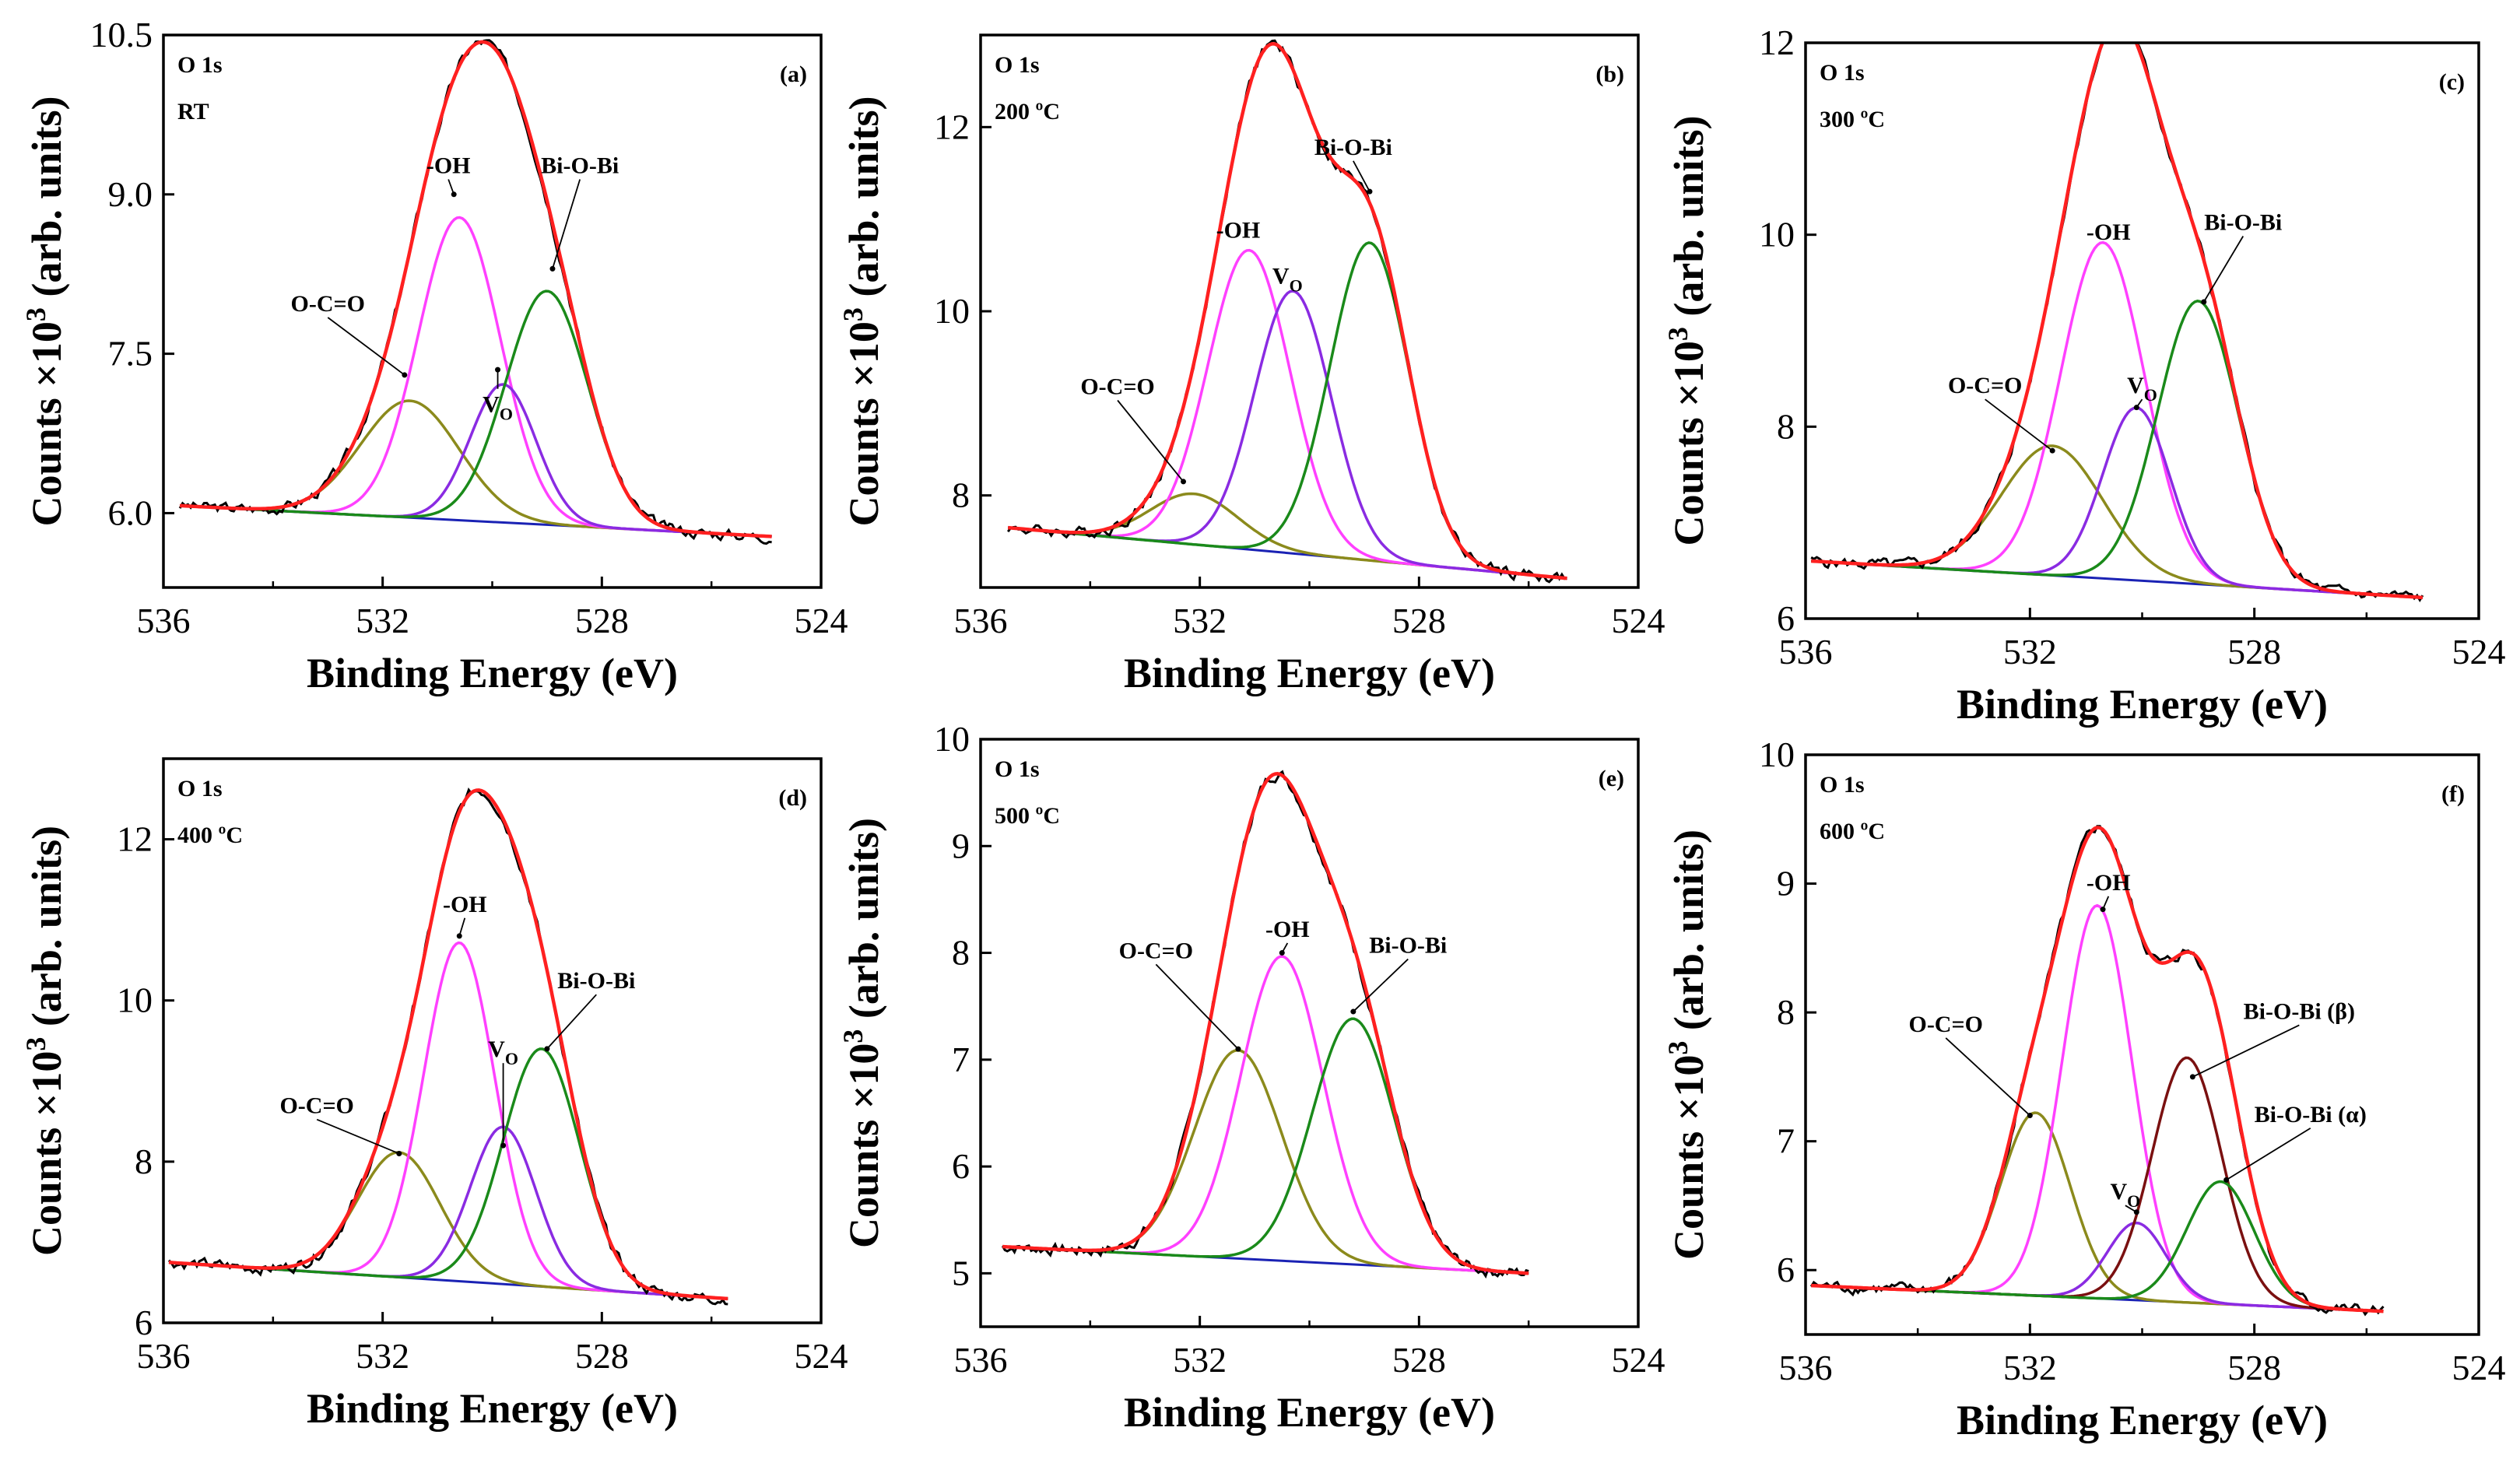 This screenshot has width=2520, height=1459. What do you see at coordinates (193, 112) in the screenshot?
I see `condition-label: RT` at bounding box center [193, 112].